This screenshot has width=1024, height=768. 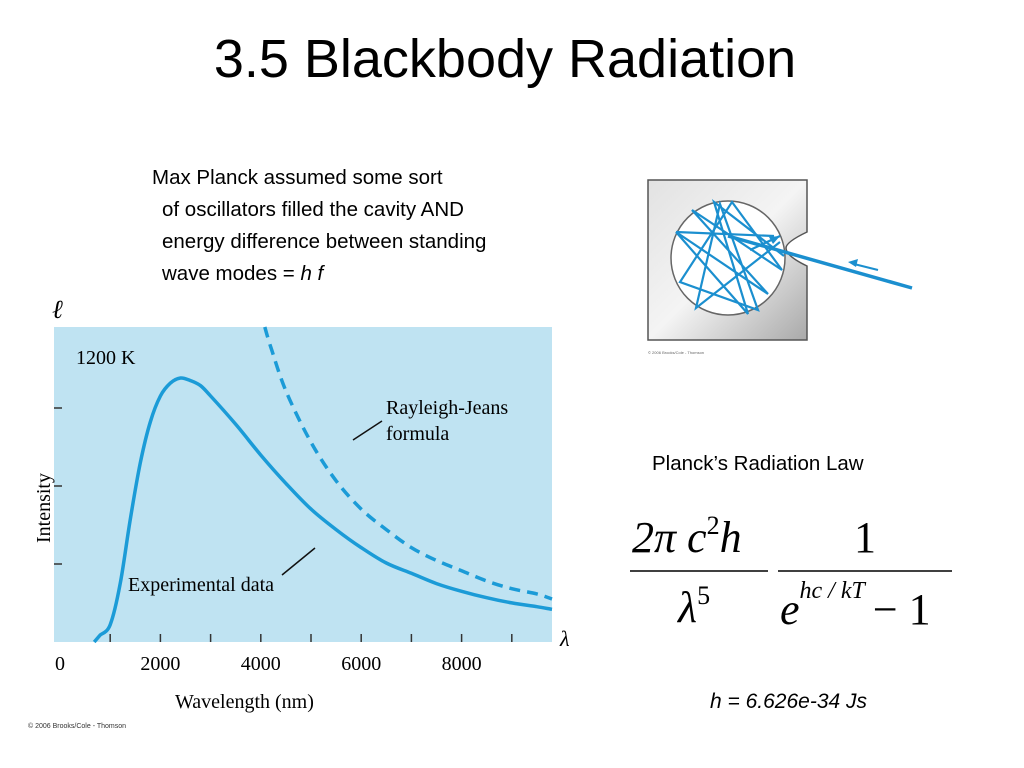 I want to click on description-line-4: wave modes = h f, so click(x=372, y=274).